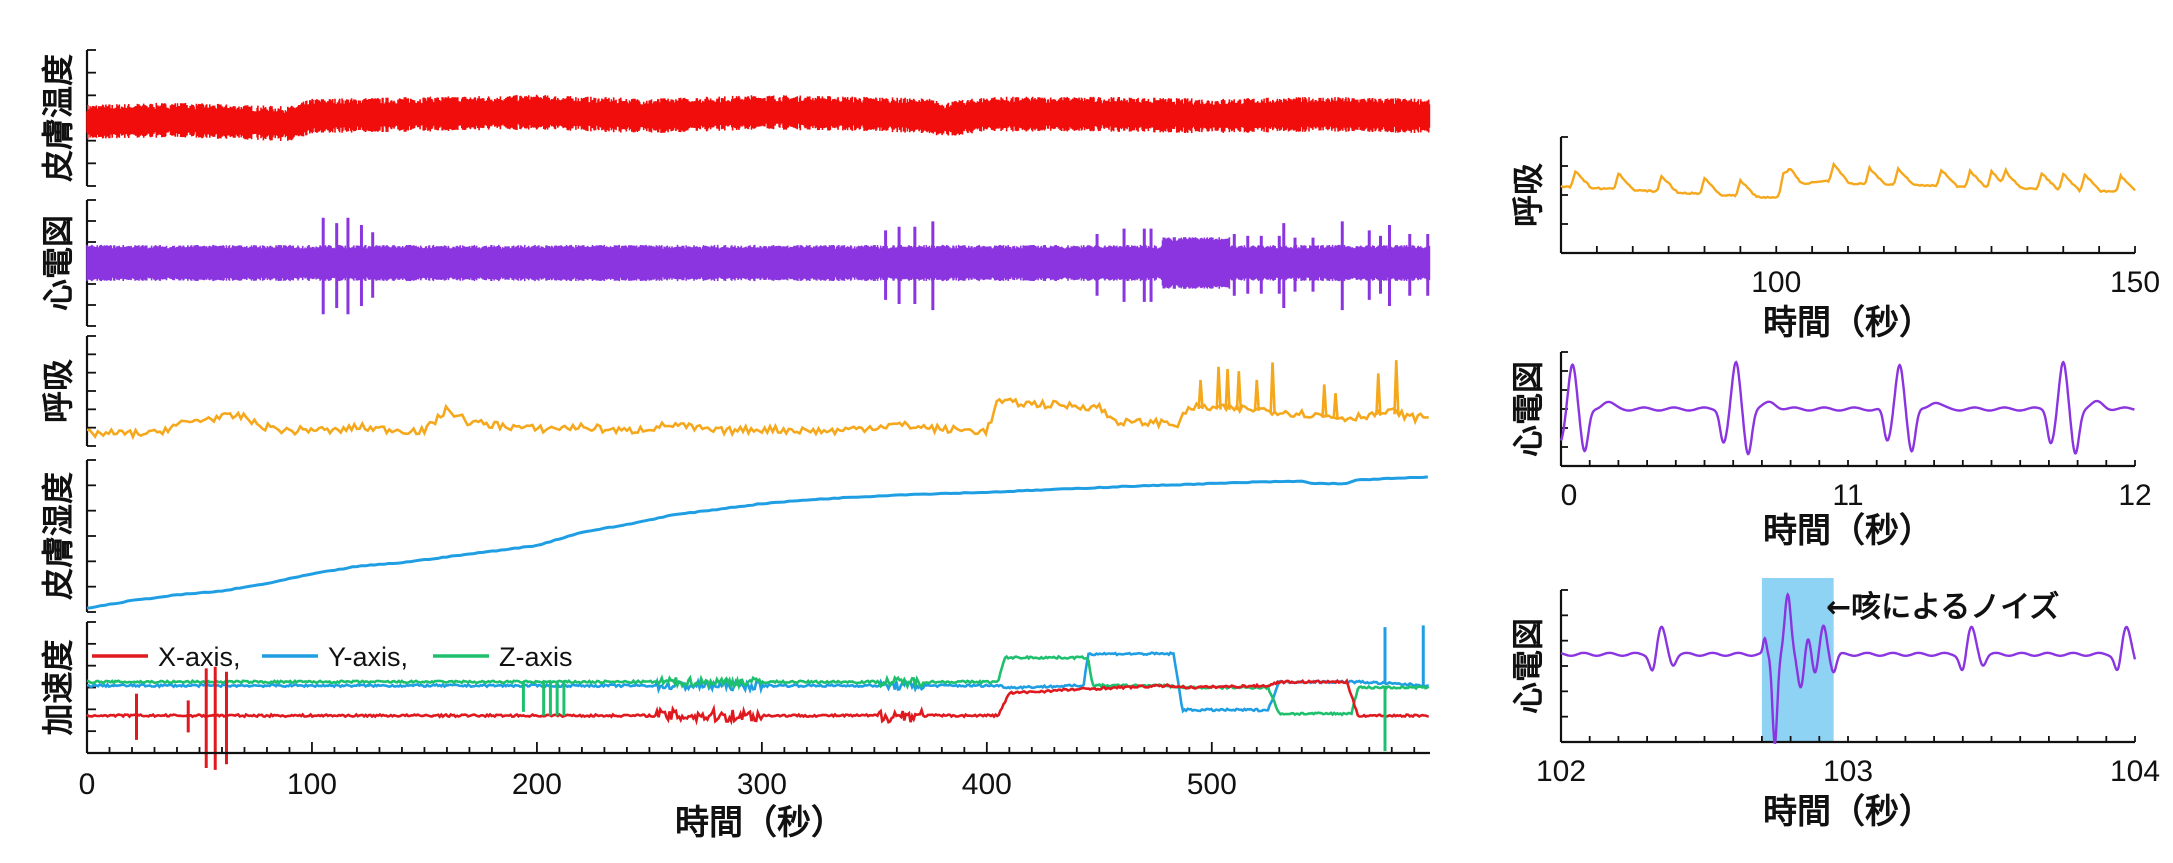 This screenshot has width=2173, height=863. I want to click on legend-label-y-axis: Y-axis,, so click(368, 657).